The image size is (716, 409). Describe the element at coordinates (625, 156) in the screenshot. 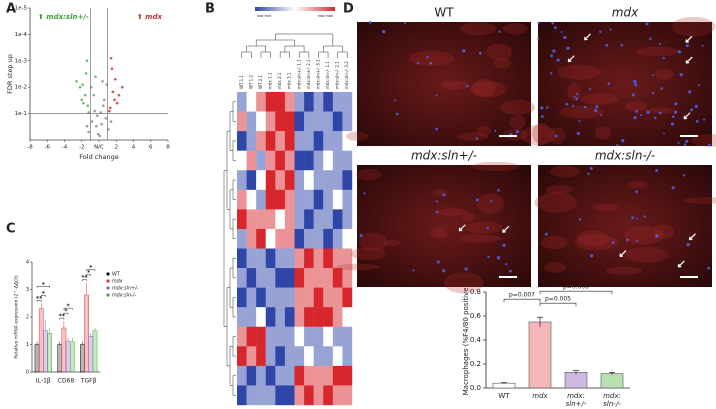

I see `micrograph-label: mdx:sln-/-` at that location.